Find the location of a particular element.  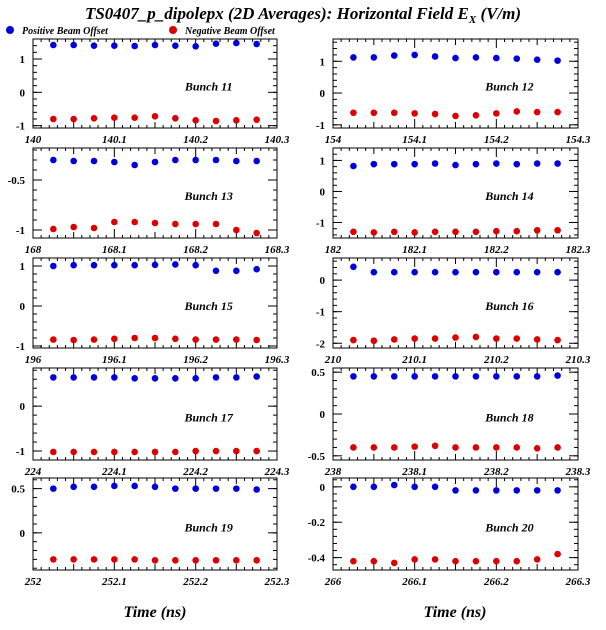

x-tick-label: 210.3 is located at coordinates (578, 360).